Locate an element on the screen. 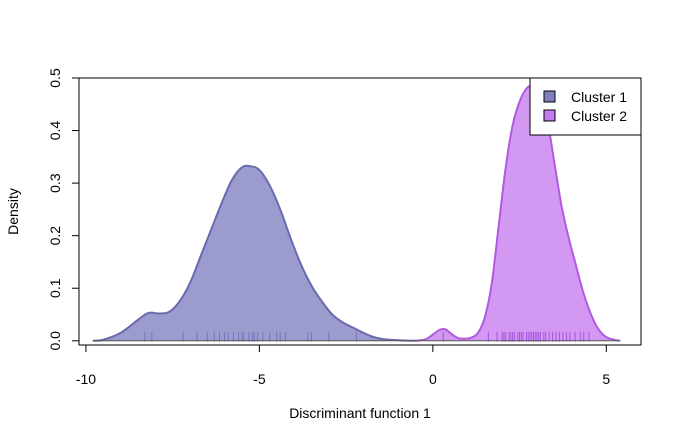  y-tick-label-5: 0.4 is located at coordinates (55, 131).